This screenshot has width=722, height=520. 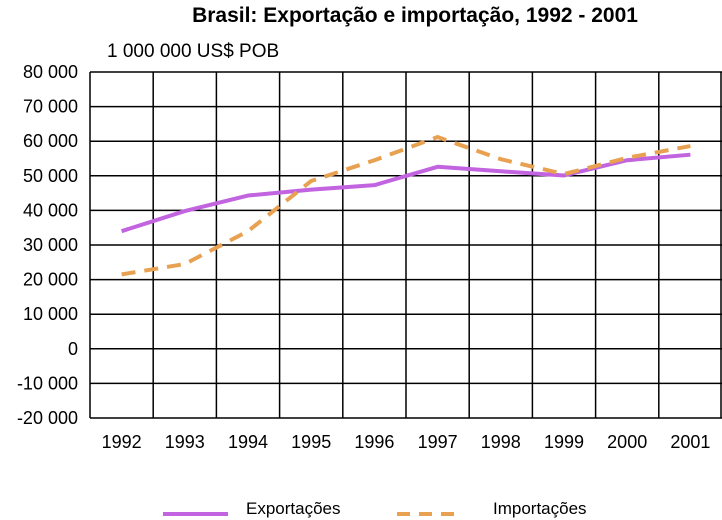 What do you see at coordinates (50, 107) in the screenshot?
I see `y-tick-label: 70 000` at bounding box center [50, 107].